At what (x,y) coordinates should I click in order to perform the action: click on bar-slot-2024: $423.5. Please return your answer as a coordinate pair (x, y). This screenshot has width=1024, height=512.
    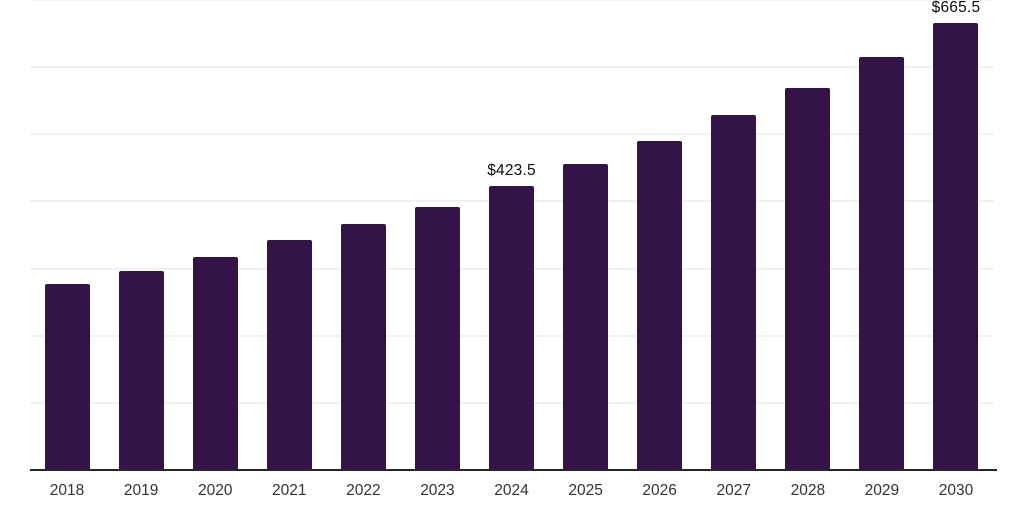
    Looking at the image, I should click on (511, 235).